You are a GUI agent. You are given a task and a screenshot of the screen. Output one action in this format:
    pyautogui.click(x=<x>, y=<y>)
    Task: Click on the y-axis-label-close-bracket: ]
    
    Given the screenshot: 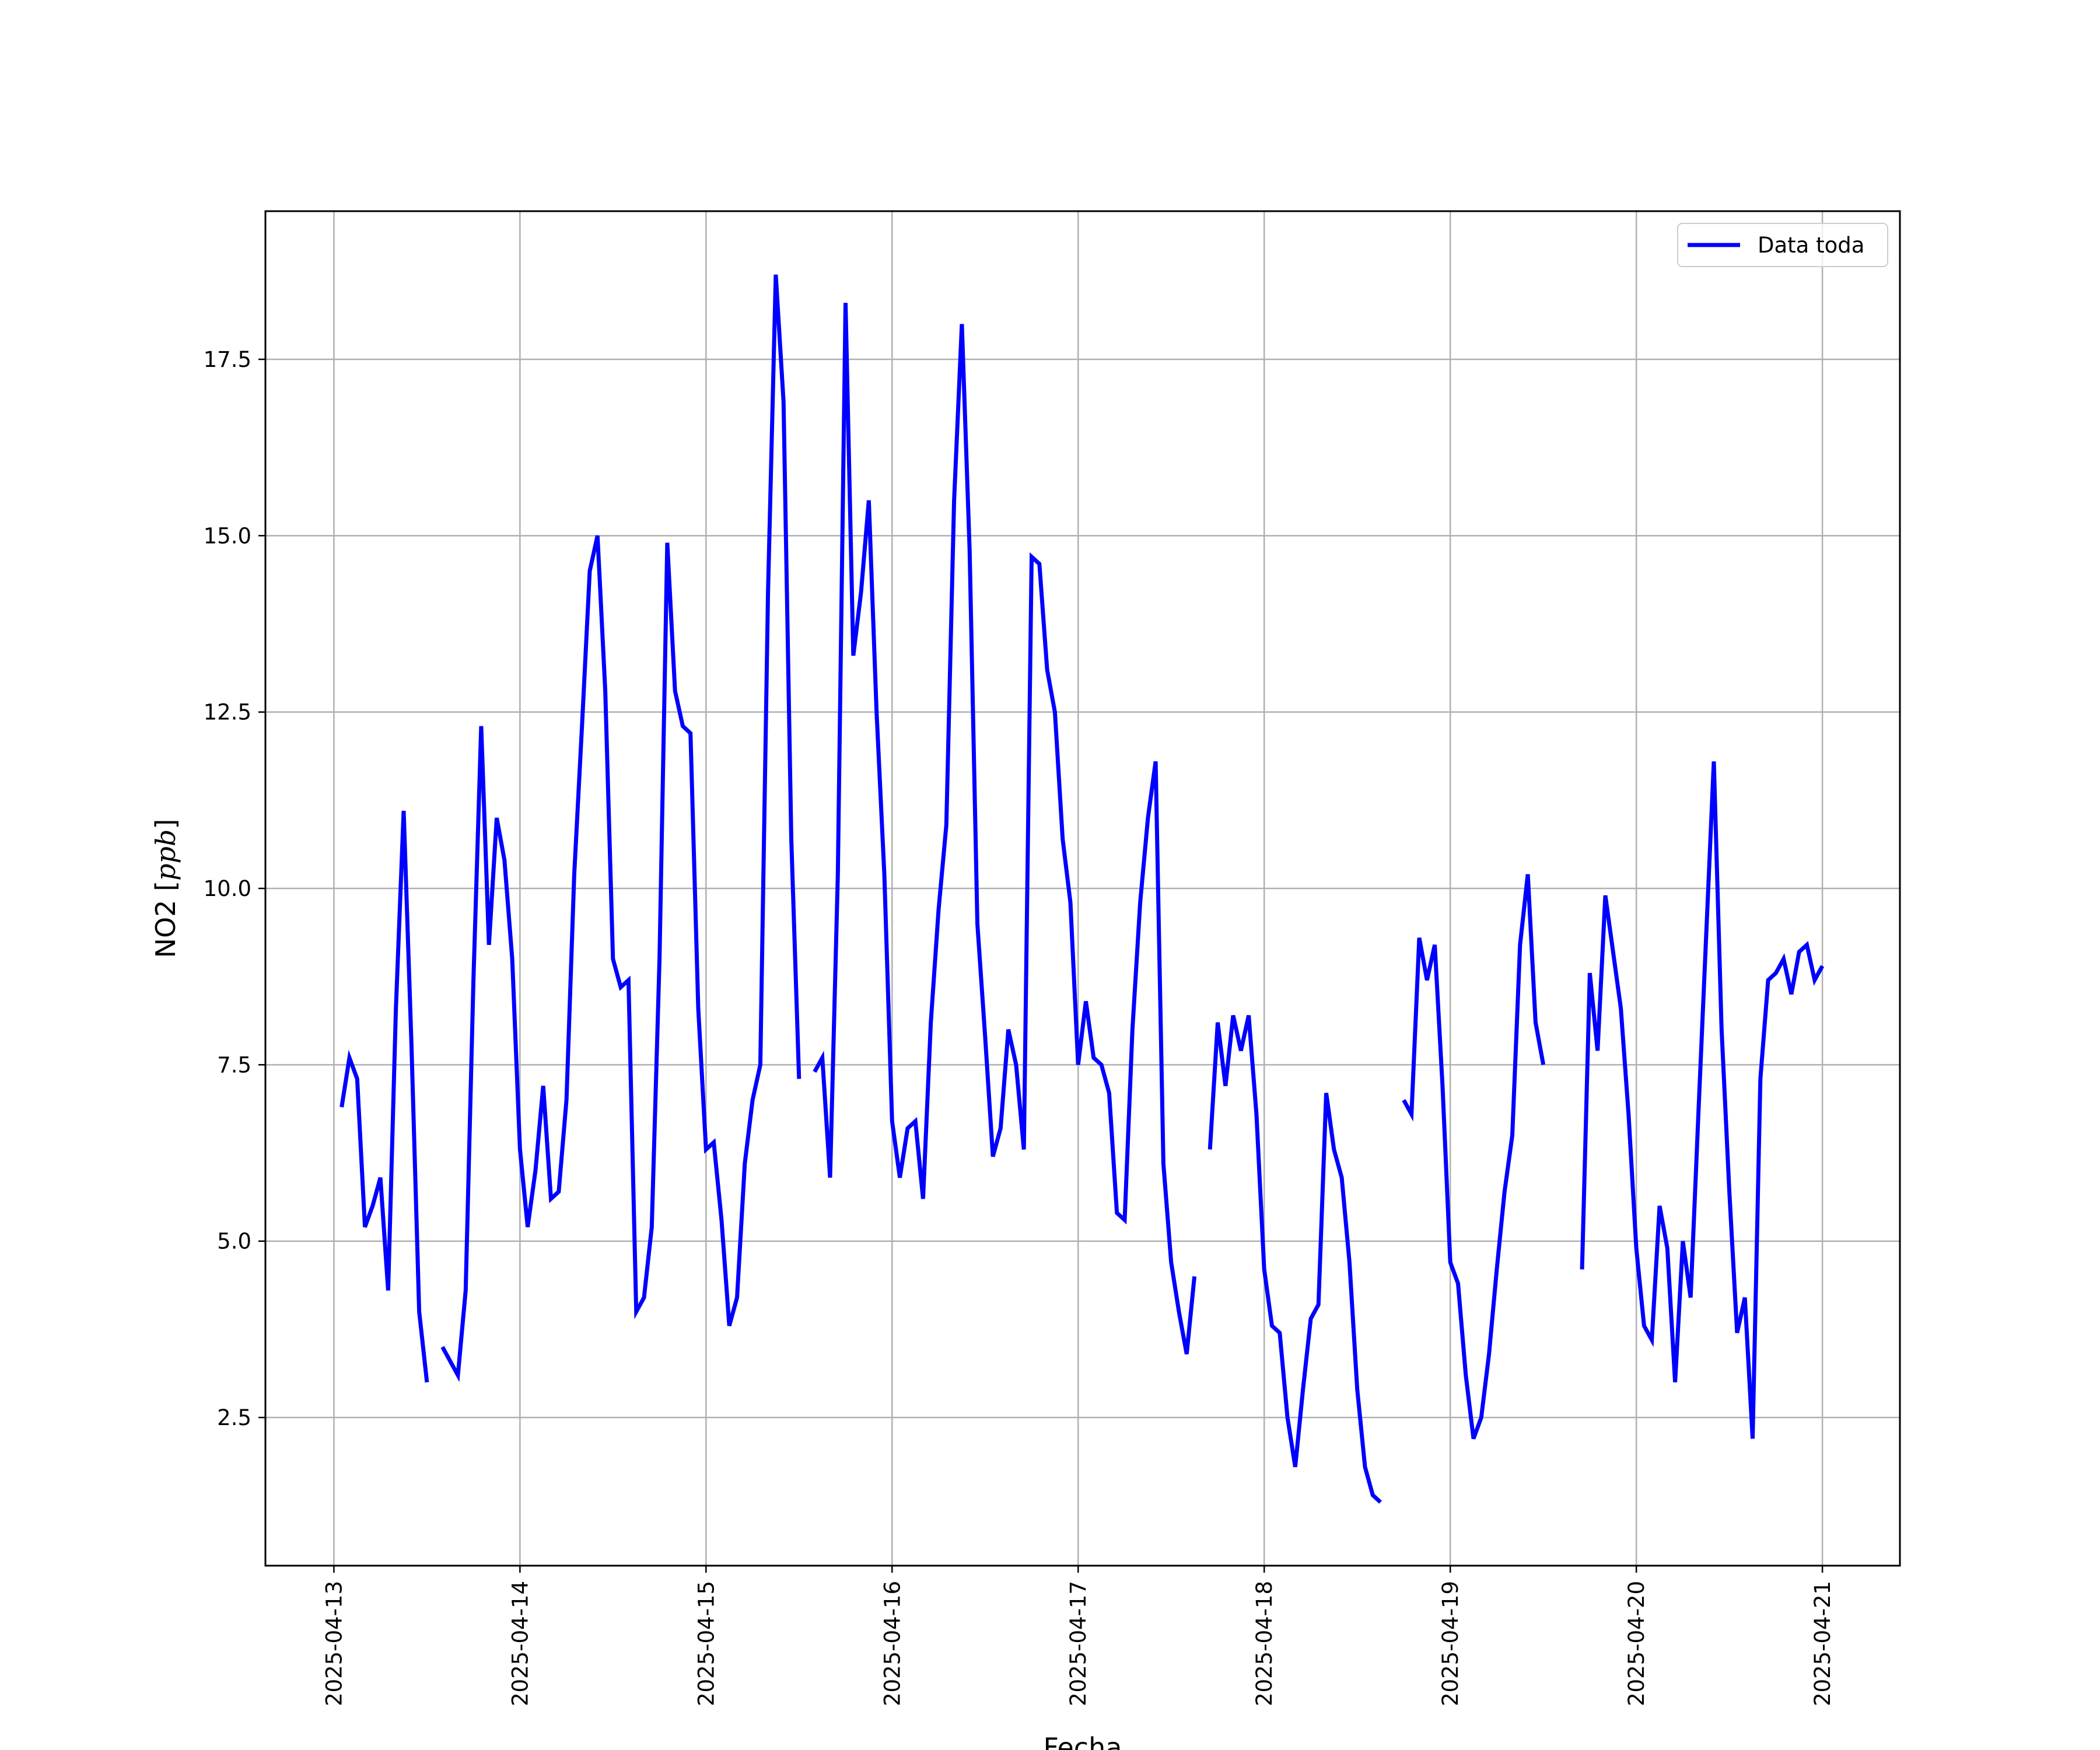 What is the action you would take?
    pyautogui.click(x=166, y=824)
    